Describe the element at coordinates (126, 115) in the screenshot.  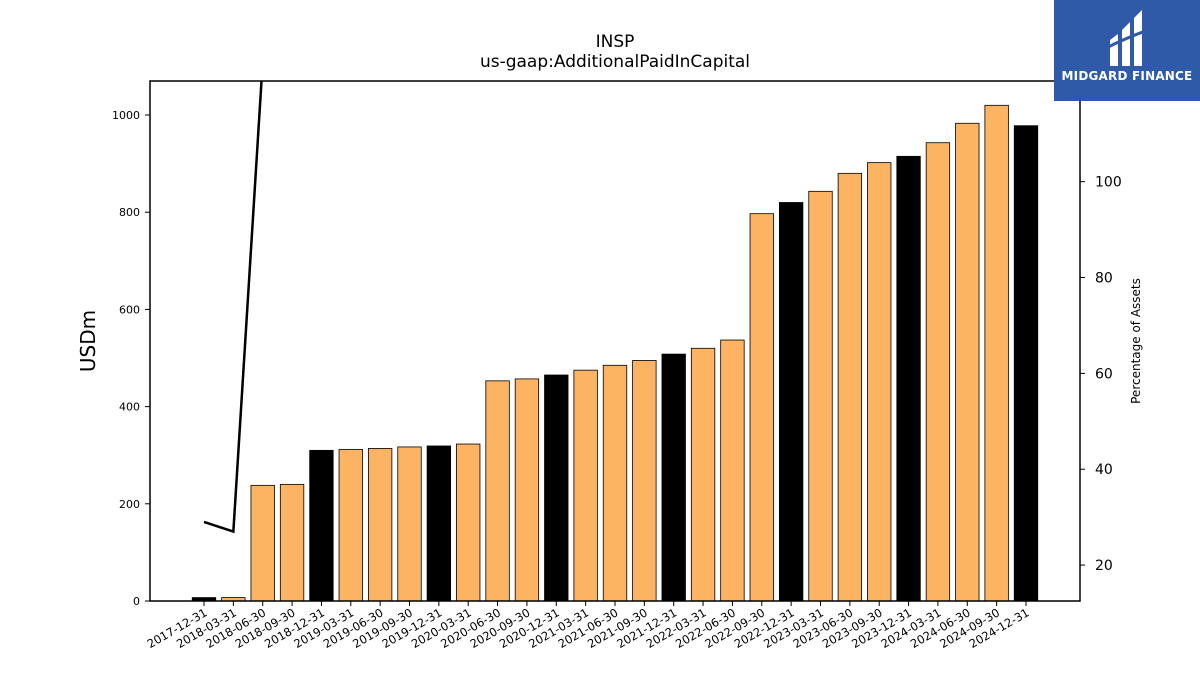
I see `y-tick-label-1000: 1000` at that location.